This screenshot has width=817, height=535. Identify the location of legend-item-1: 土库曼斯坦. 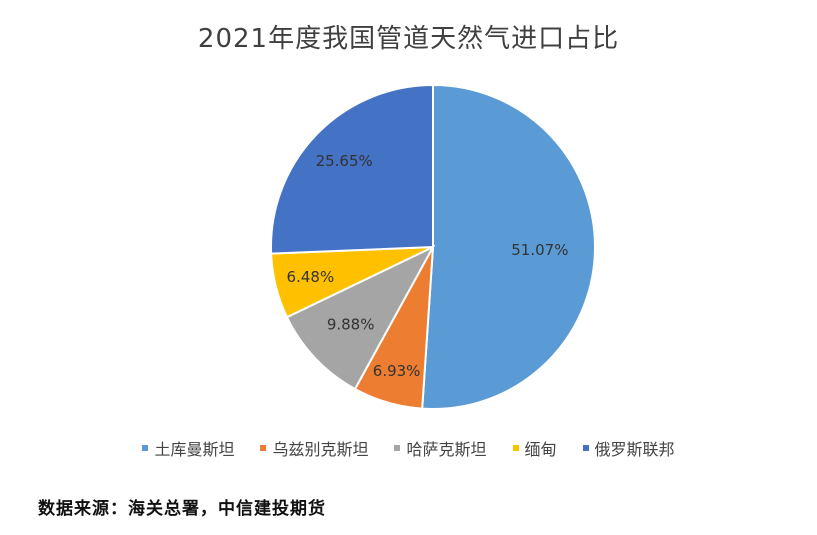
(188, 448).